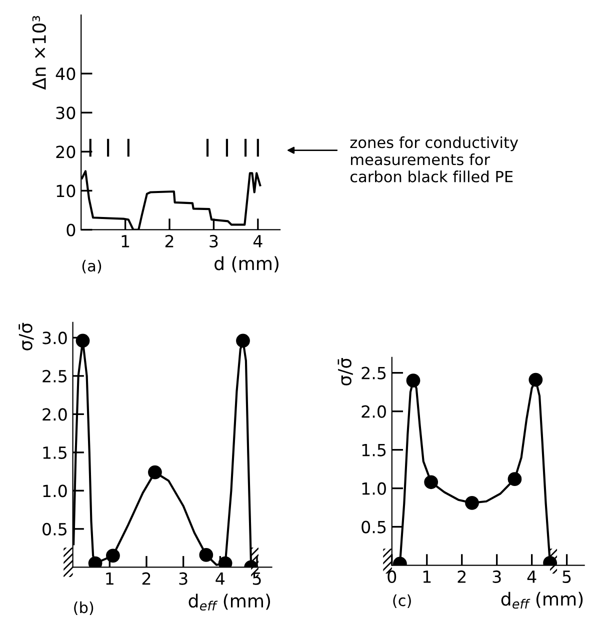 The image size is (592, 626). Describe the element at coordinates (71, 230) in the screenshot. I see `y-tick-label: 0` at that location.